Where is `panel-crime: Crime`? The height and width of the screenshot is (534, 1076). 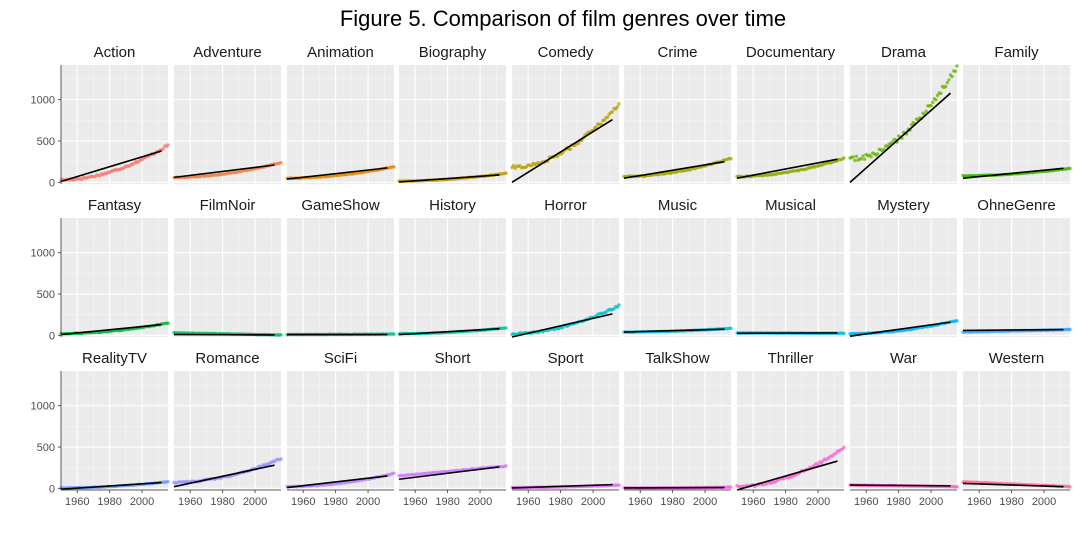
panel-crime: Crime is located at coordinates (677, 114).